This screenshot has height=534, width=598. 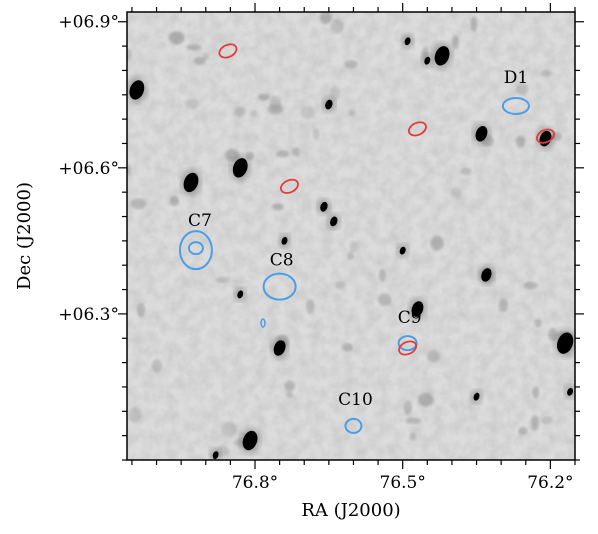 I want to click on source-label-d1: D1, so click(x=516, y=78).